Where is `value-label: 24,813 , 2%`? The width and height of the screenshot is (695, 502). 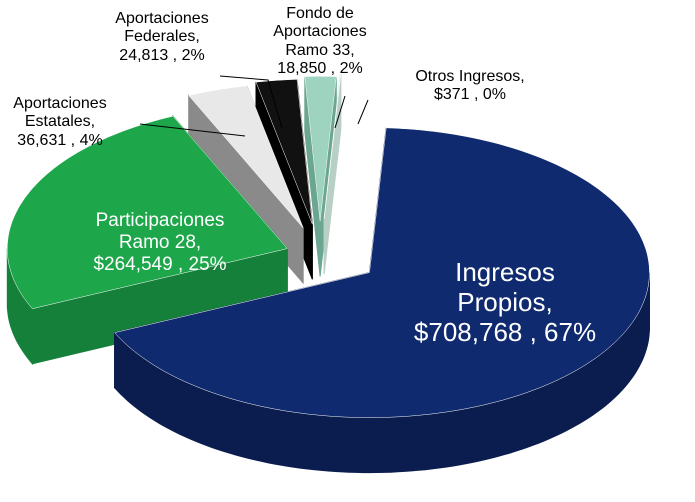 value-label: 24,813 , 2% is located at coordinates (162, 55).